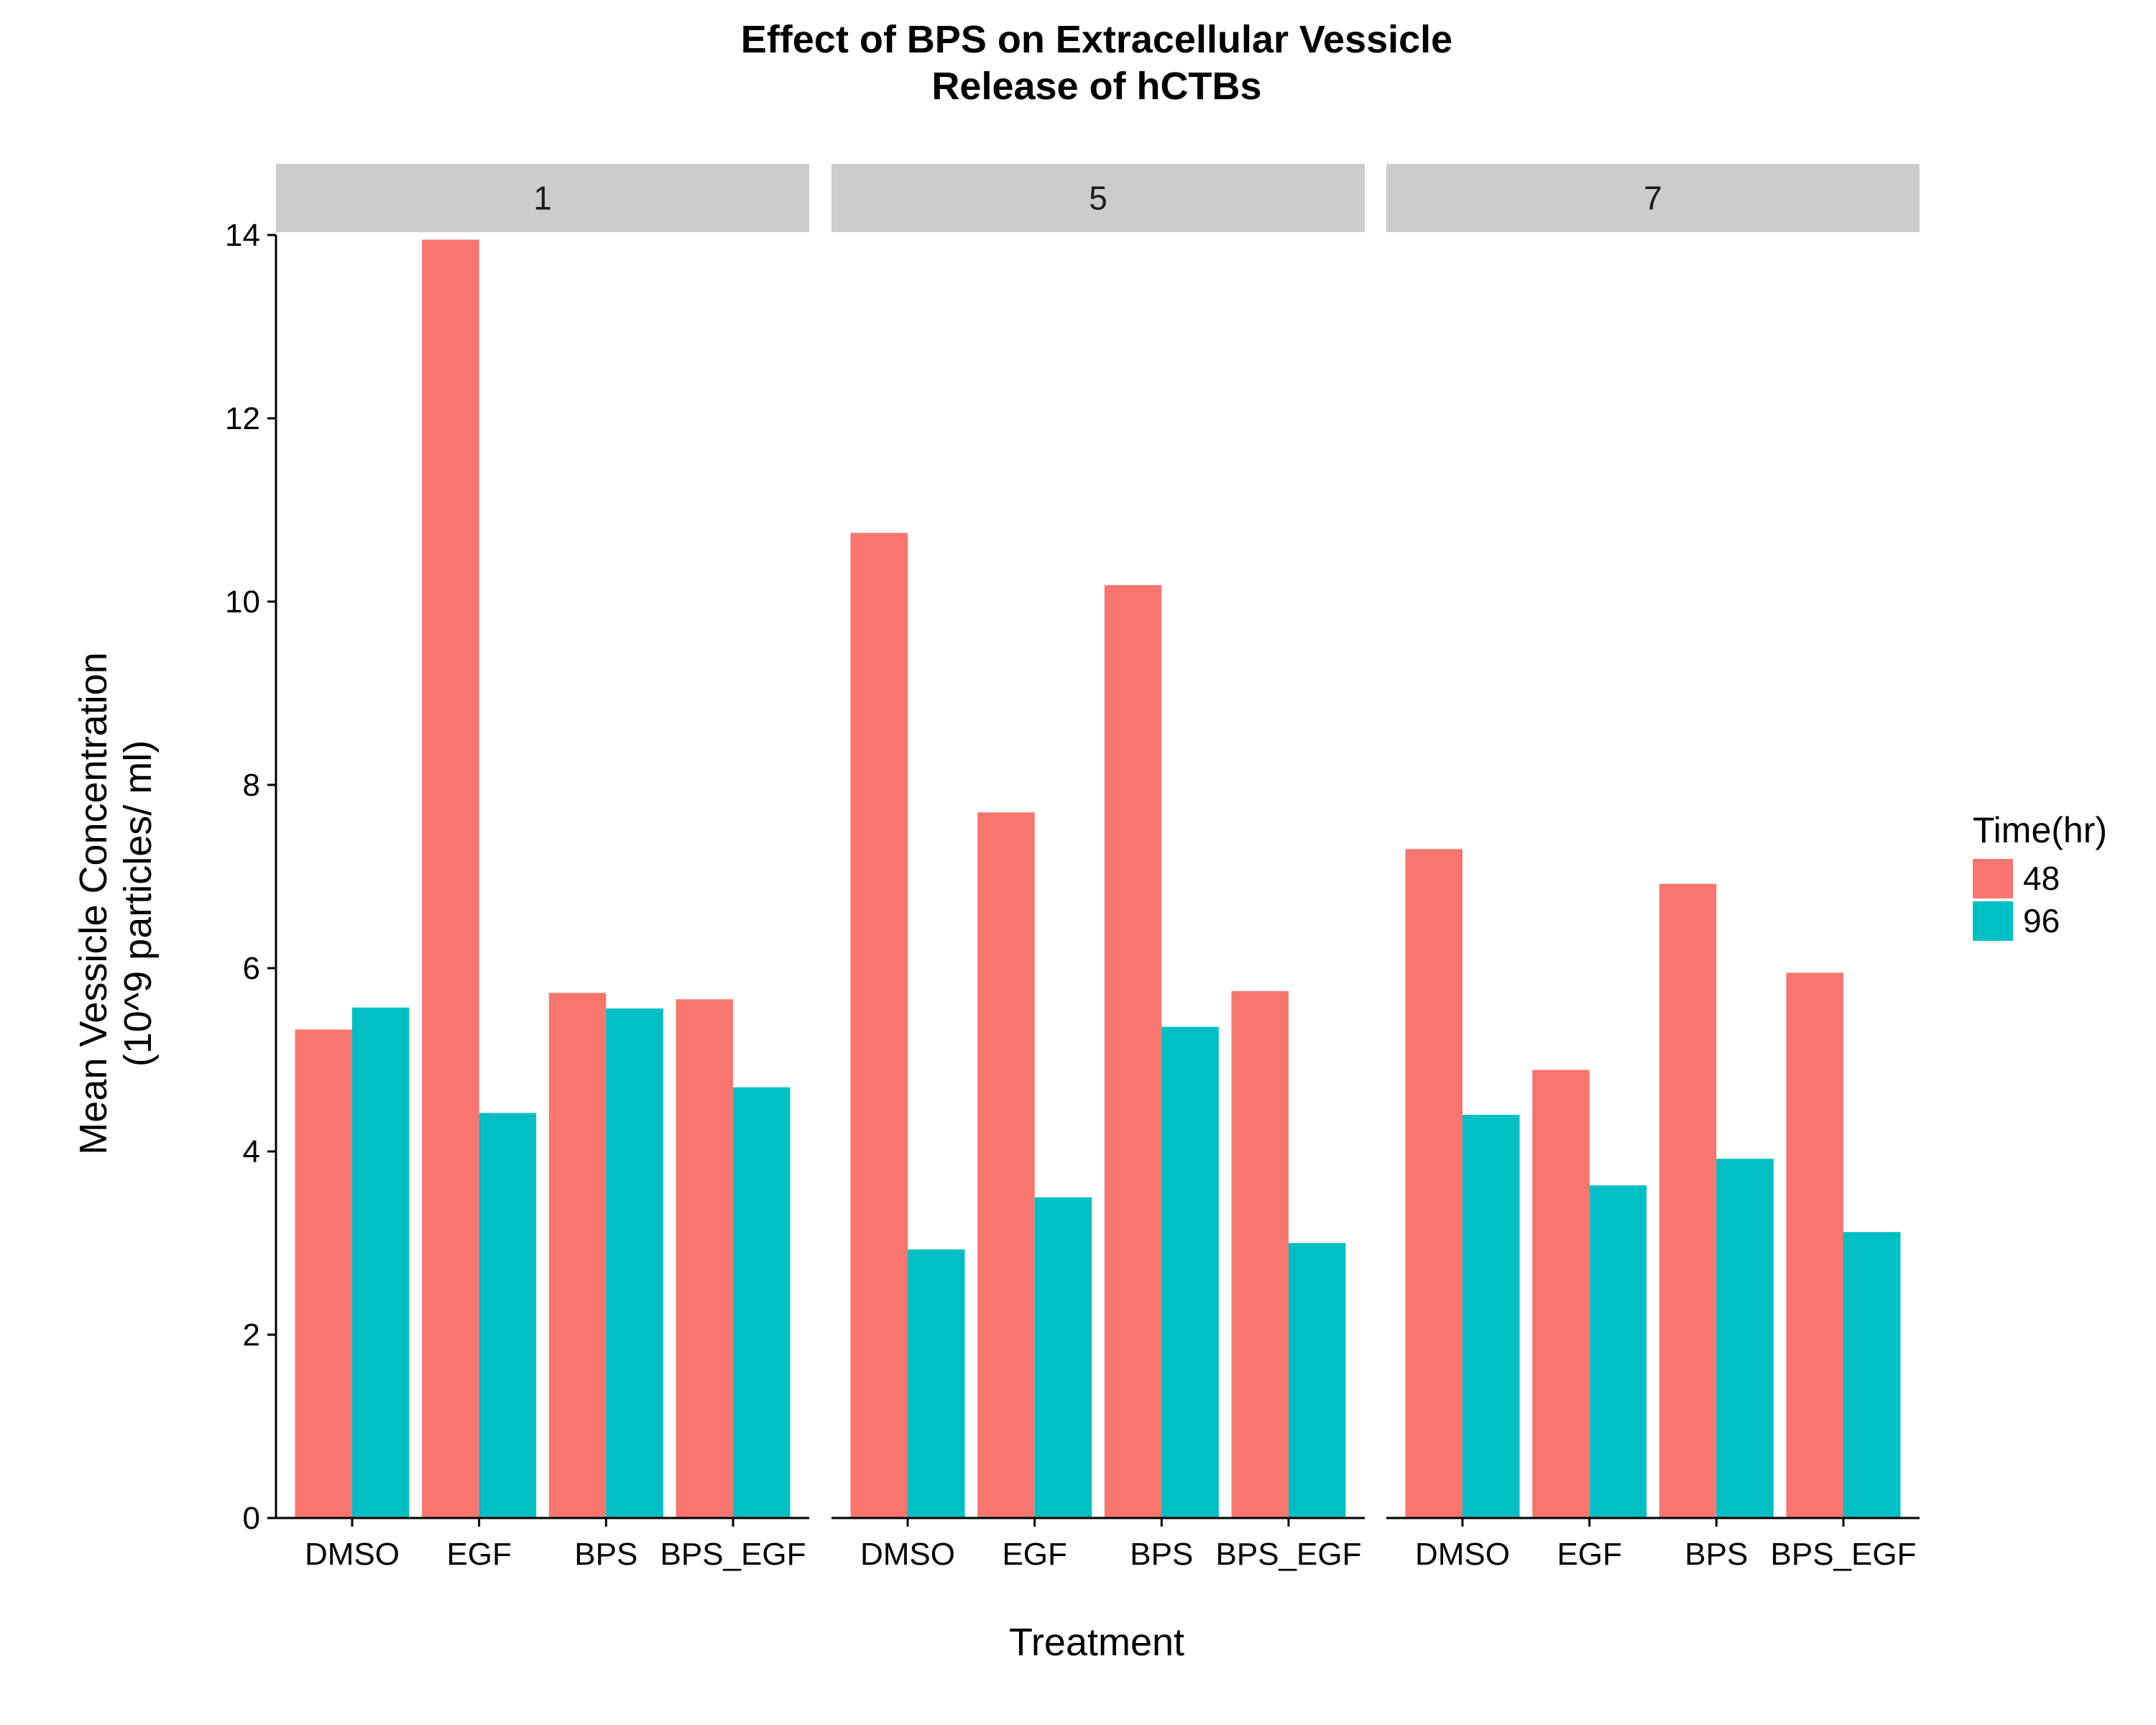 Image resolution: width=2156 pixels, height=1725 pixels. I want to click on chart-title-line-2: Release of hCTBs, so click(1096, 86).